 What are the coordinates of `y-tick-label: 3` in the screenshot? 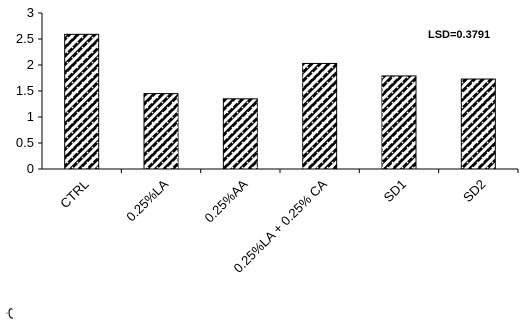 It's located at (30, 12).